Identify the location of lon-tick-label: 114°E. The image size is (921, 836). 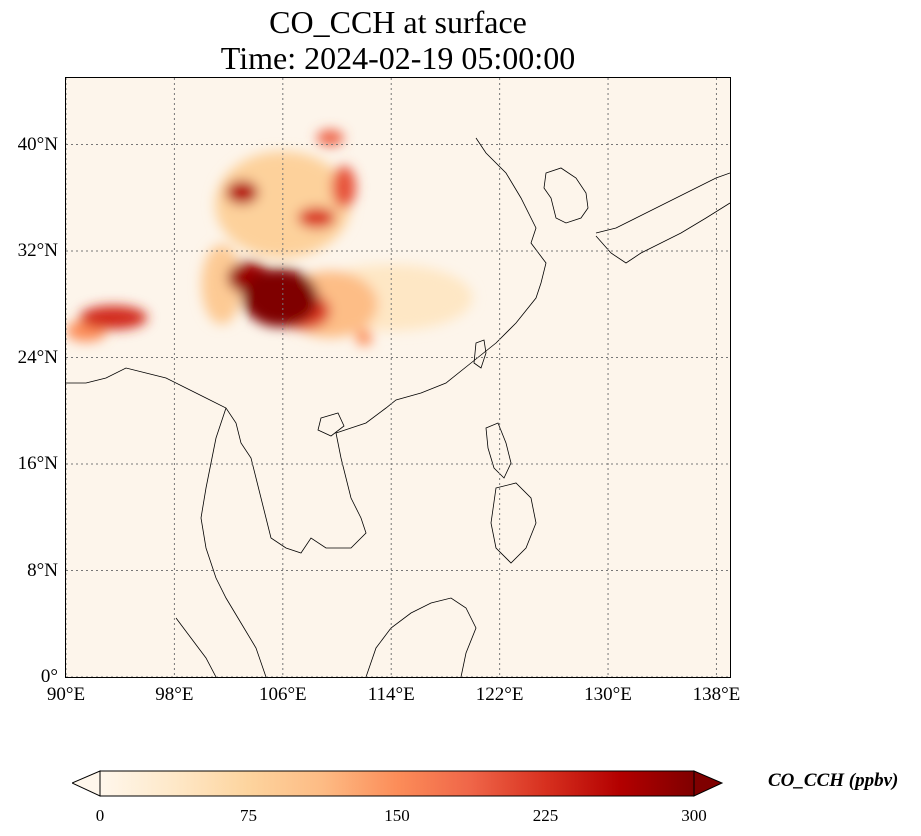
(391, 694).